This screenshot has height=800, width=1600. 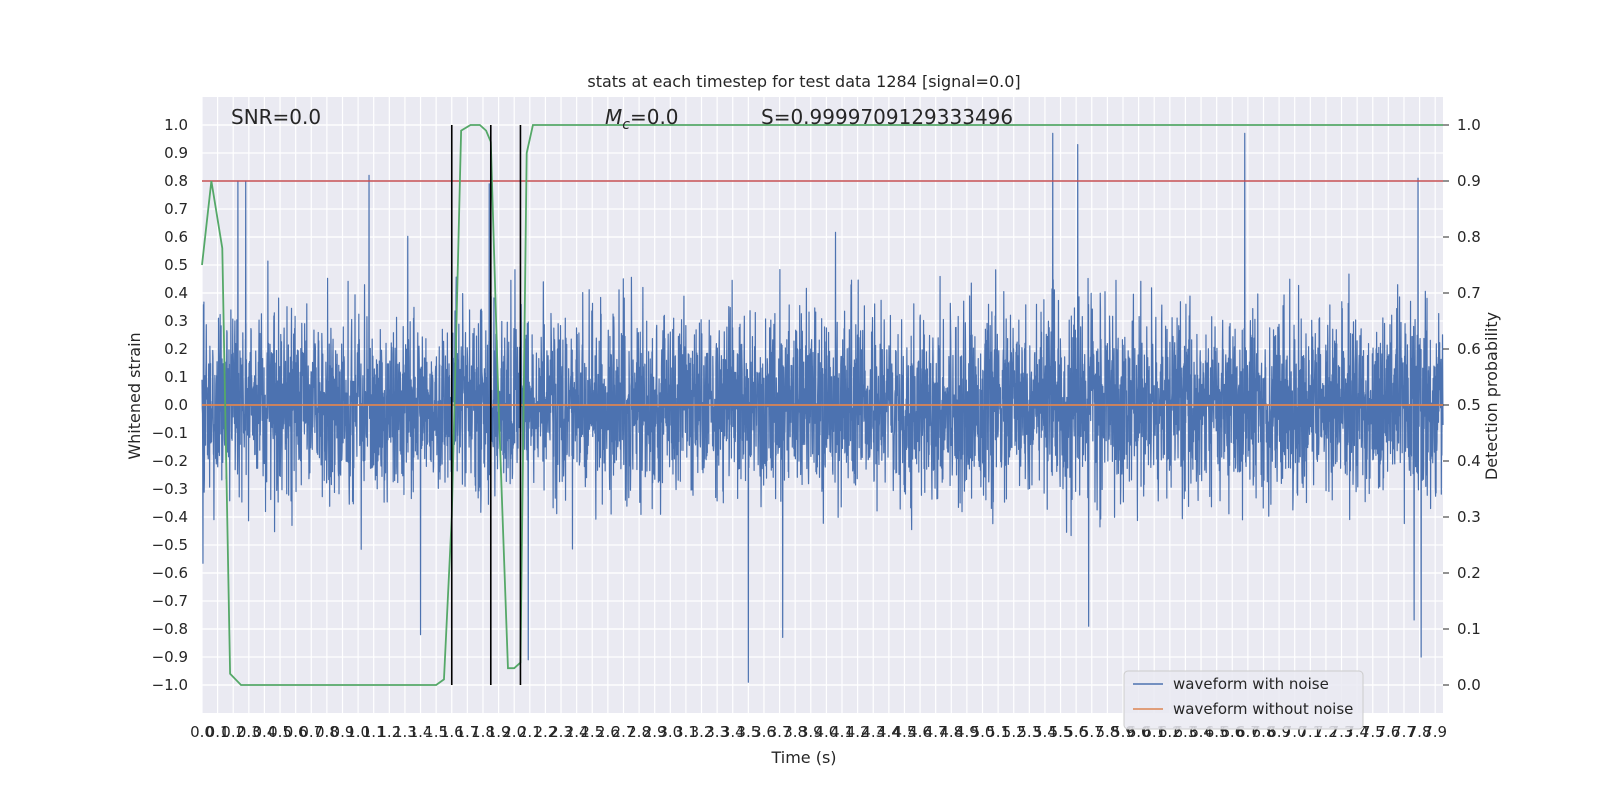 What do you see at coordinates (374, 732) in the screenshot?
I see `x-tick-label: 1.1` at bounding box center [374, 732].